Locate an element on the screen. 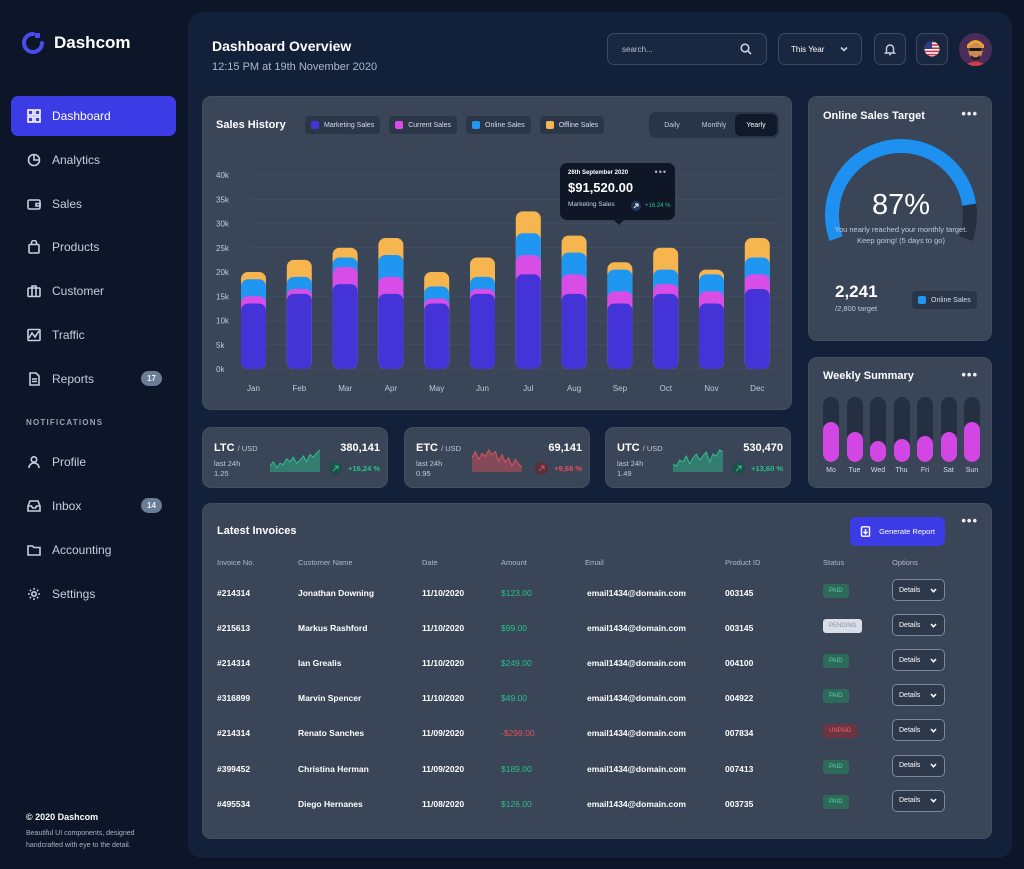 The height and width of the screenshot is (869, 1024). currency-card-utc: UTC / USD last 24h 1.49 530,470 +13,60 % is located at coordinates (698, 457).